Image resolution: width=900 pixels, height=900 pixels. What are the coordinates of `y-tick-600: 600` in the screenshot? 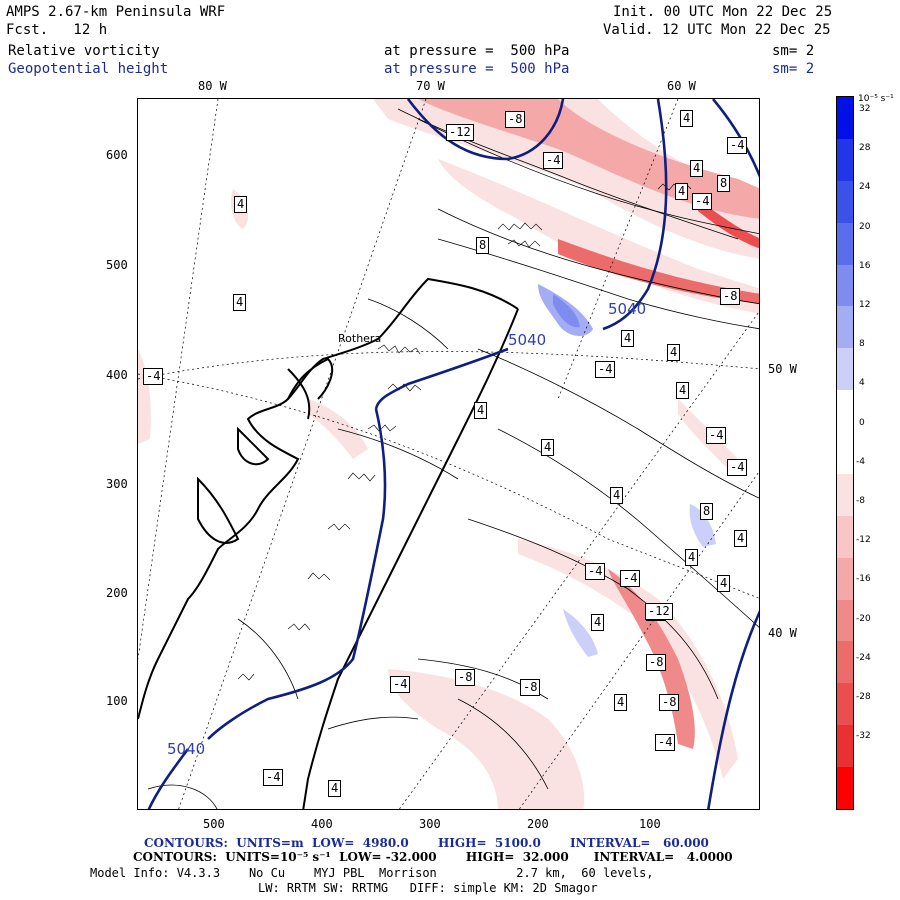 It's located at (117, 155).